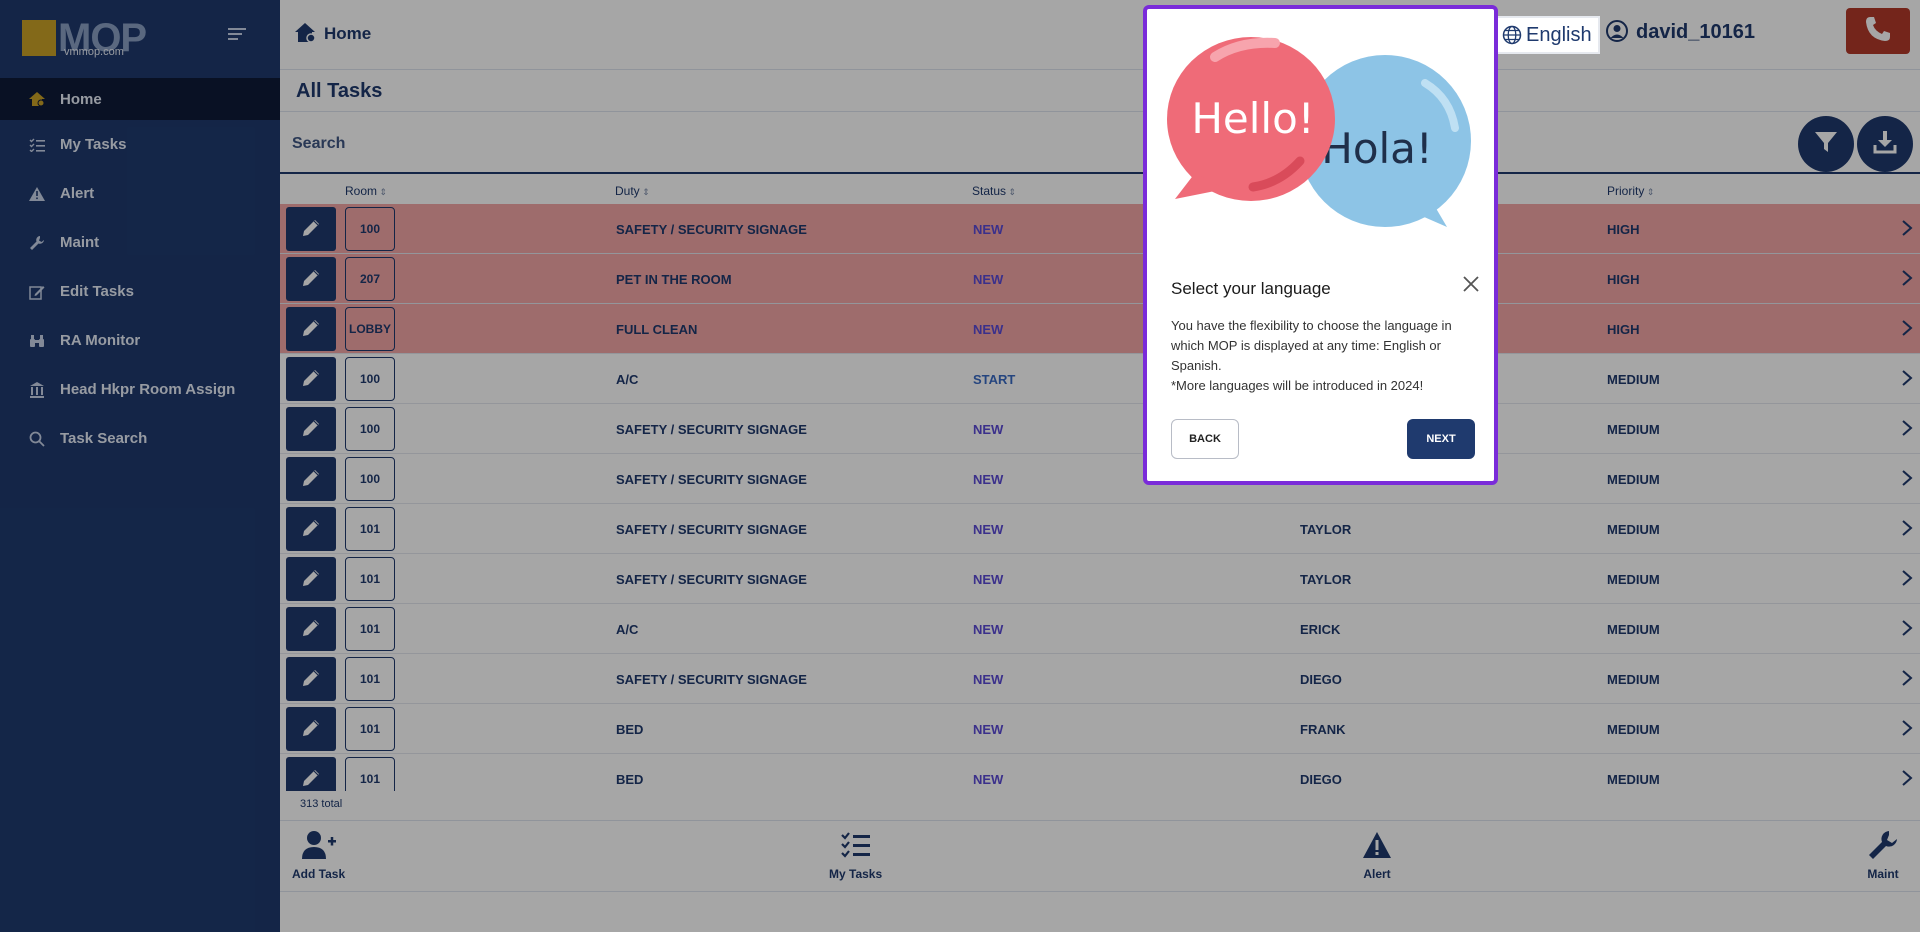  What do you see at coordinates (1377, 148) in the screenshot?
I see `bubble-hola-text: Hola!` at bounding box center [1377, 148].